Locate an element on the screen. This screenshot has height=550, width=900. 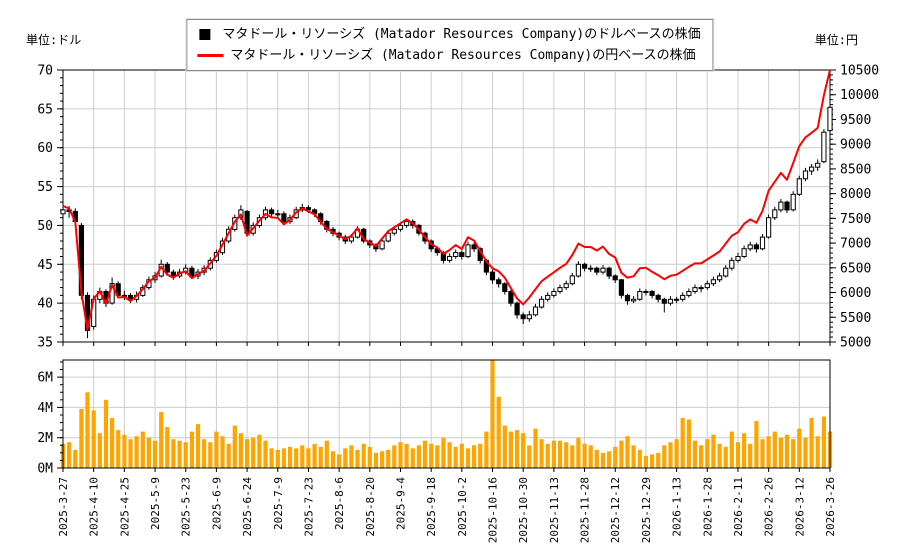
date-label: 2025-11-13 is located at coordinates (554, 510).